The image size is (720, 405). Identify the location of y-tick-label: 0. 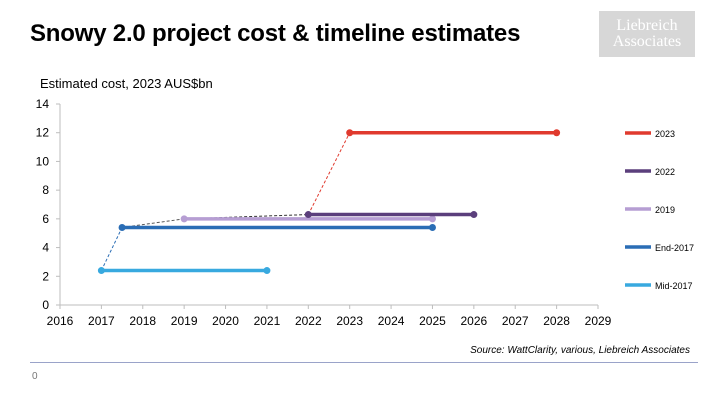
(45, 305).